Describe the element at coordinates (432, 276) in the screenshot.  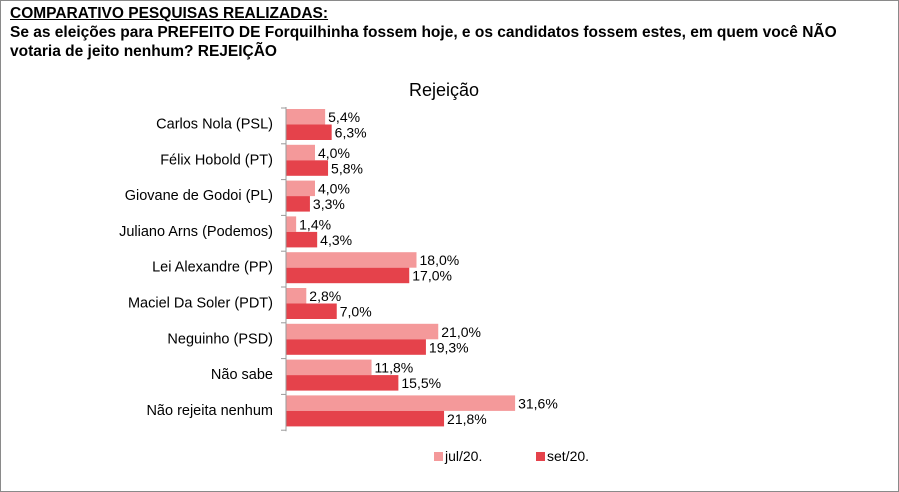
I see `value-label: 17,0%` at that location.